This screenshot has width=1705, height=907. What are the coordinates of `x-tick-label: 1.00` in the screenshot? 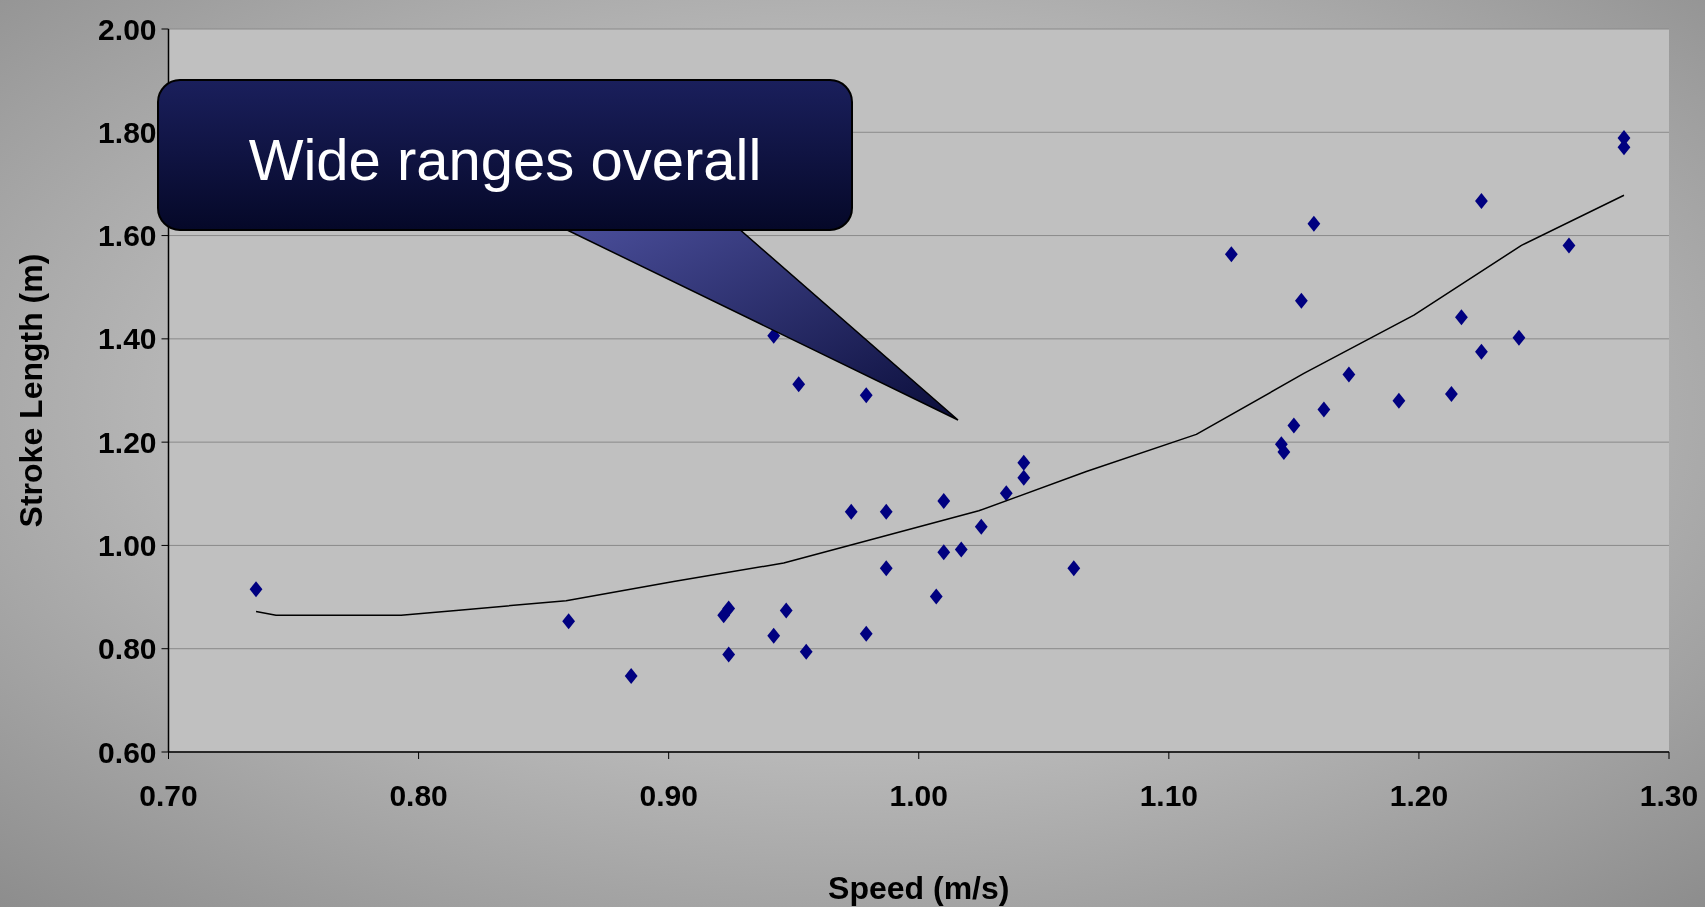 It's located at (918, 795).